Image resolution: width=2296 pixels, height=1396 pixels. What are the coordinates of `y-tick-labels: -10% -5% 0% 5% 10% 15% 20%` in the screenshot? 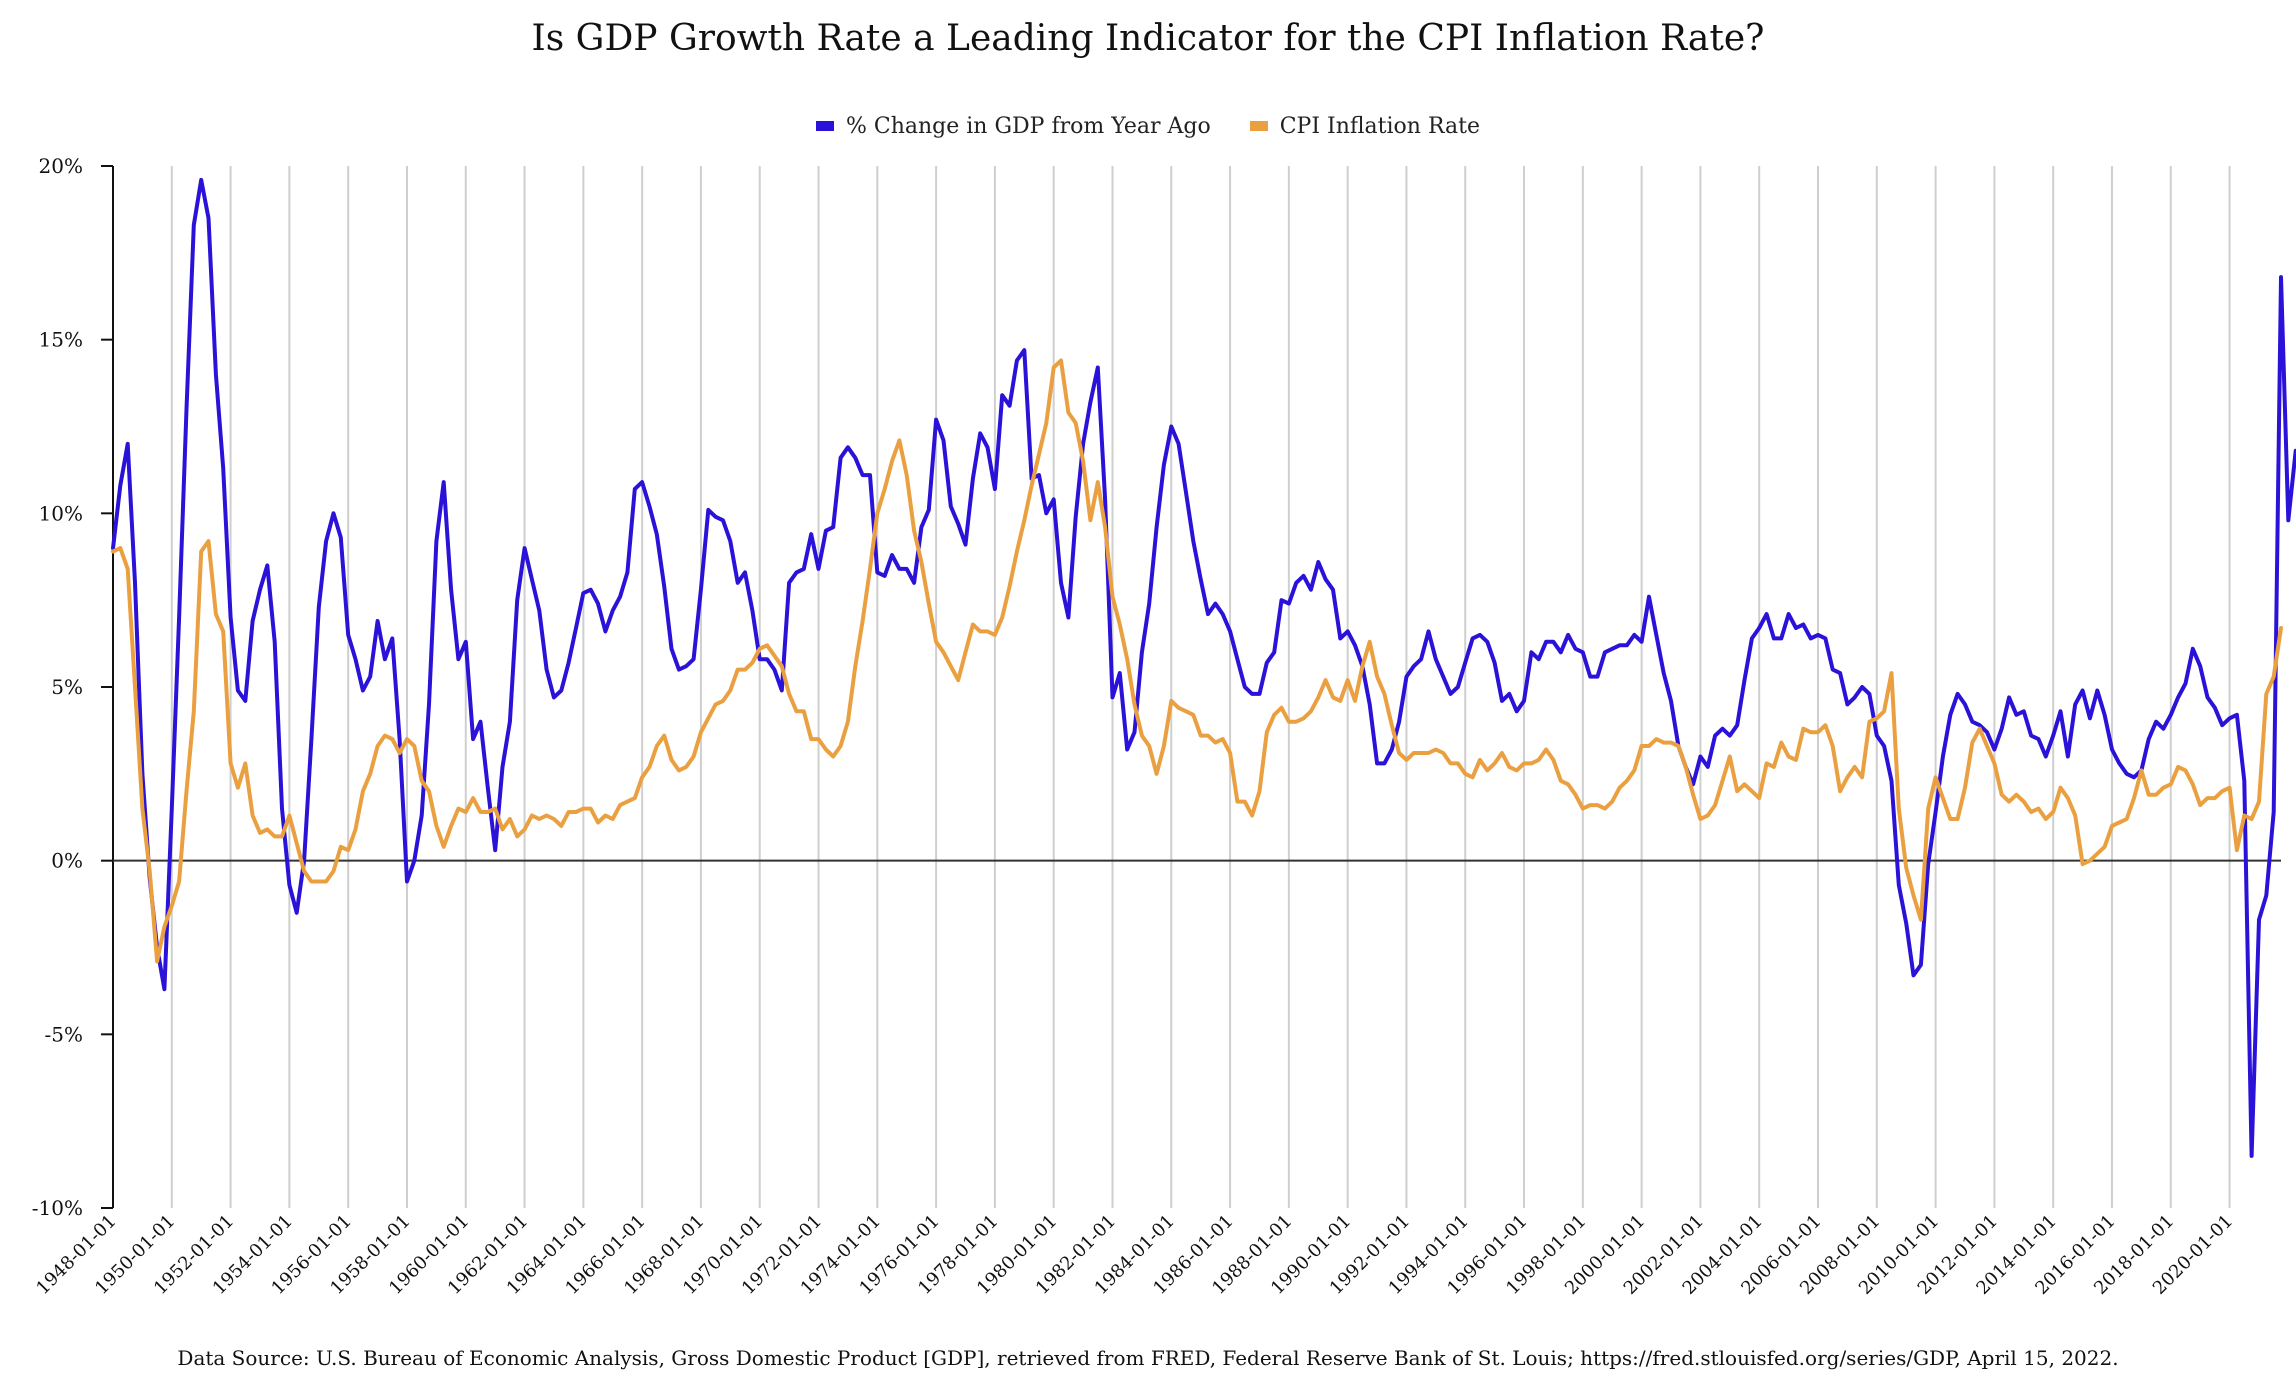 It's located at (57, 687).